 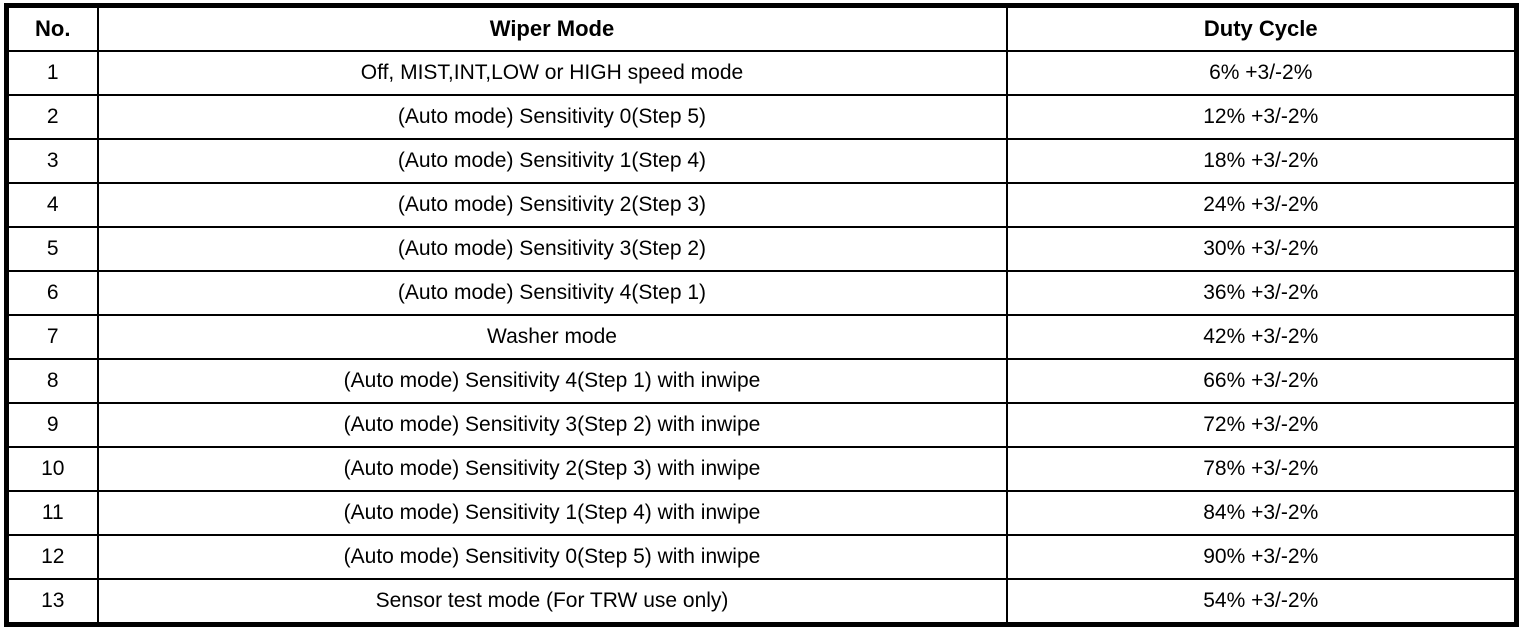 I want to click on cell-no: 5, so click(x=52, y=249).